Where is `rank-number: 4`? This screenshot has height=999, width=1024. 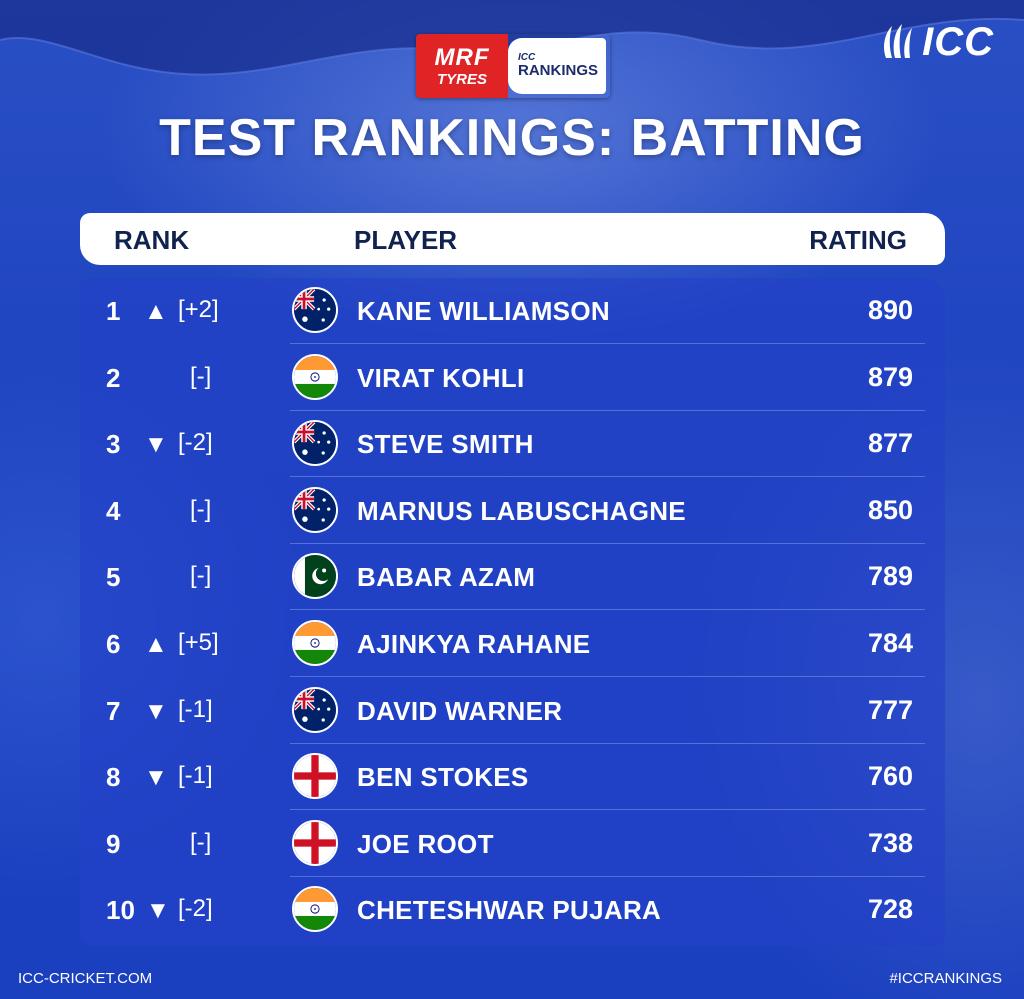
rank-number: 4 is located at coordinates (113, 510).